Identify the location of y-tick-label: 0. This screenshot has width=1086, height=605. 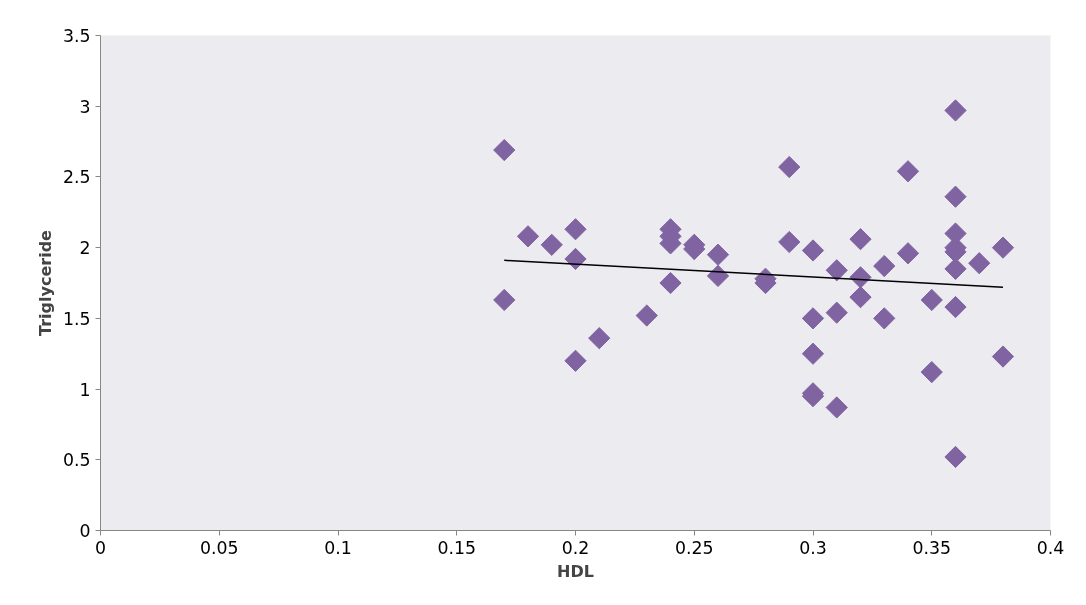
(85, 531).